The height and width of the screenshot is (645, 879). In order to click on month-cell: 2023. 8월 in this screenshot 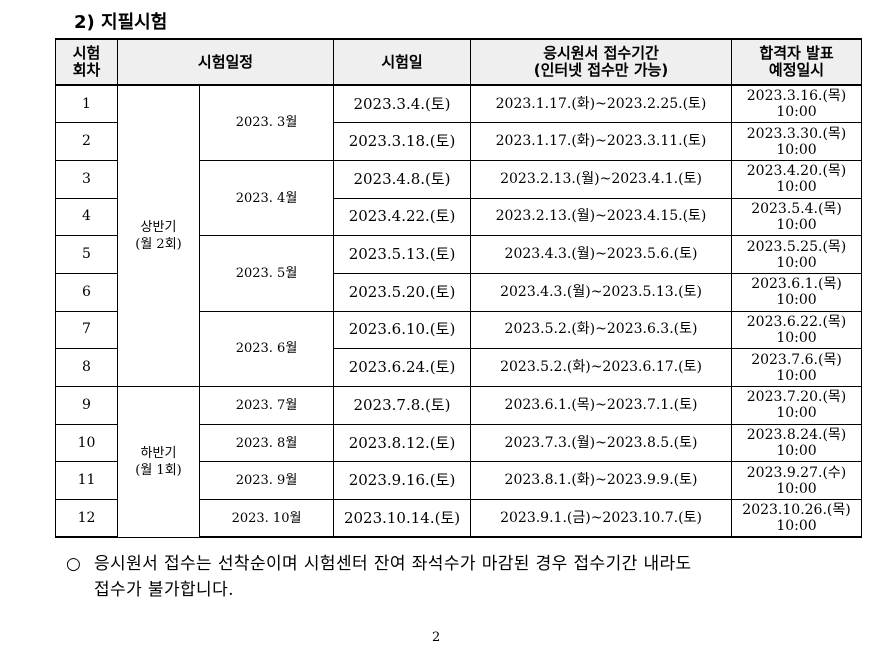, I will do `click(266, 443)`.